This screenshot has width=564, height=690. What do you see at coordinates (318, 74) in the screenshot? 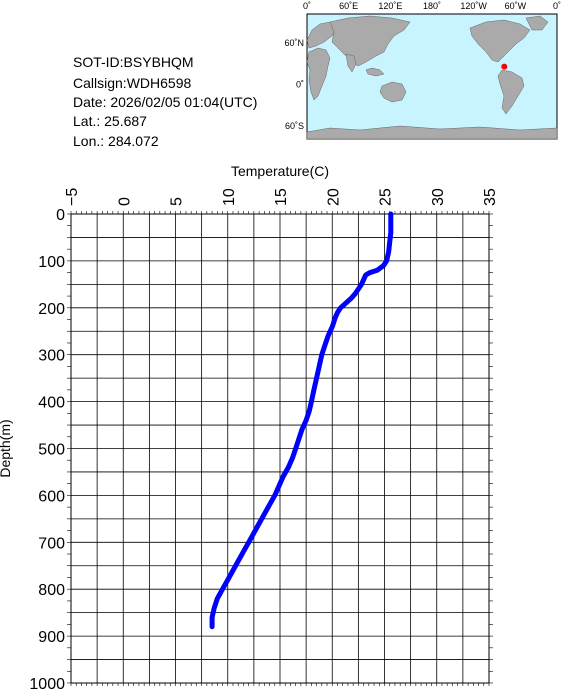
I see `land-africa-europe` at bounding box center [318, 74].